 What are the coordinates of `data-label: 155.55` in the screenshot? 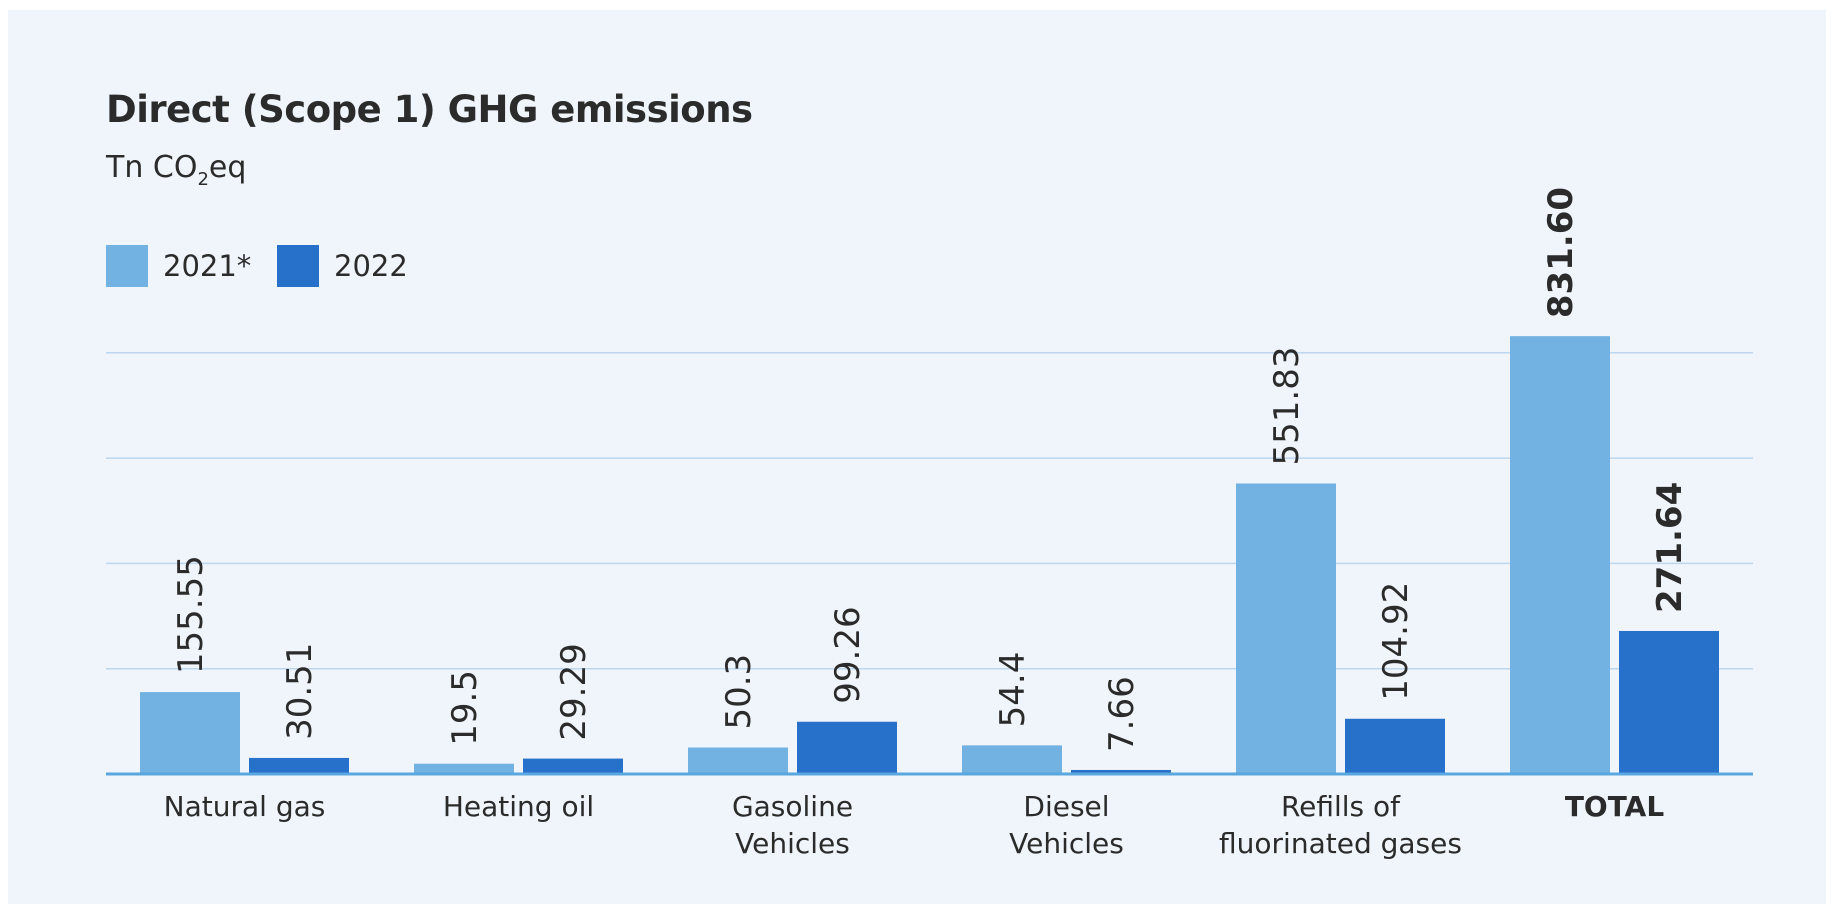 It's located at (191, 614).